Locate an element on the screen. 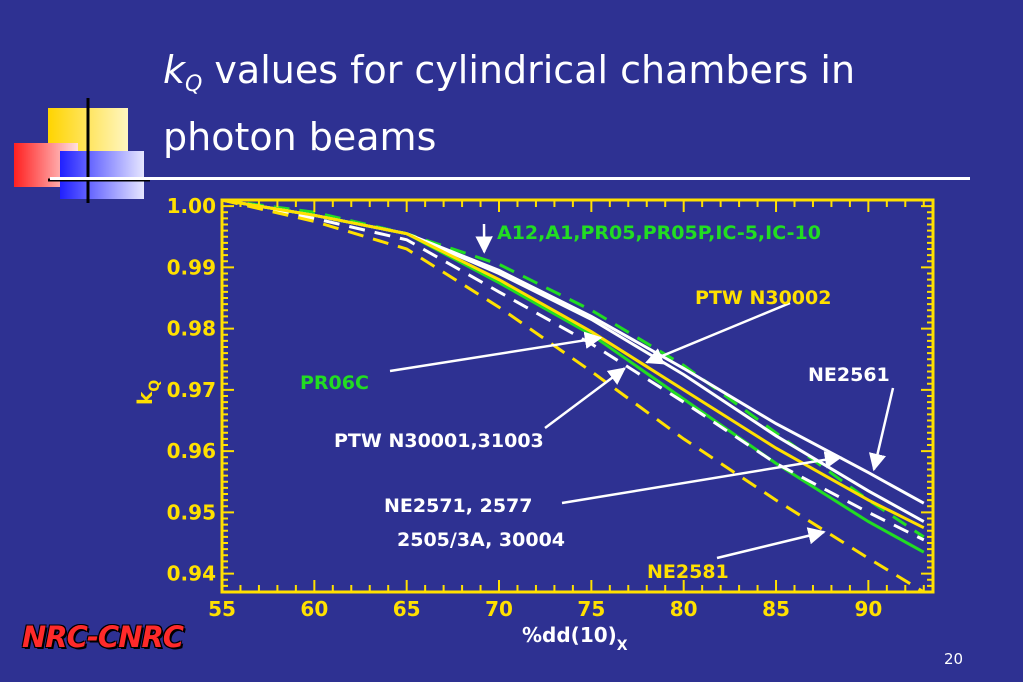  x-axis-title: %dd(10)X is located at coordinates (575, 638).